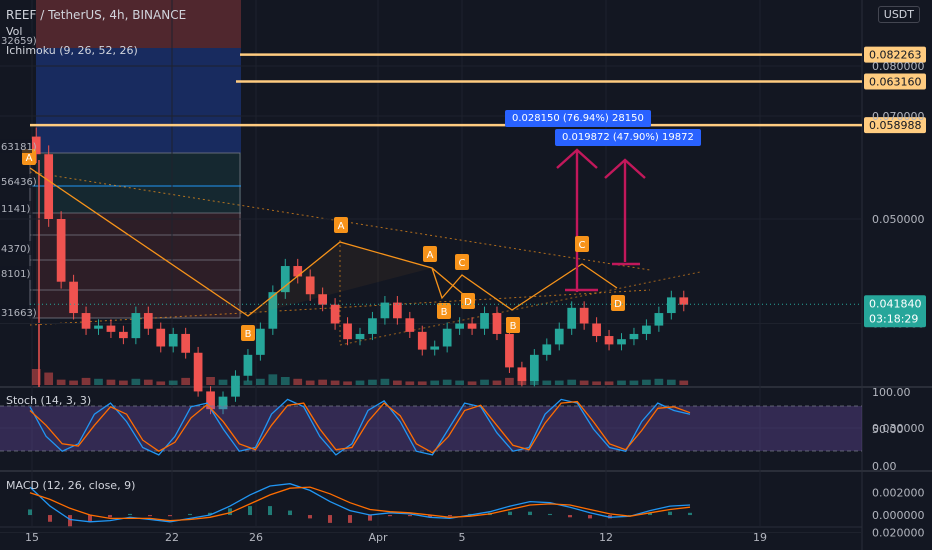  I want to click on stoch-pane, so click(431, 427).